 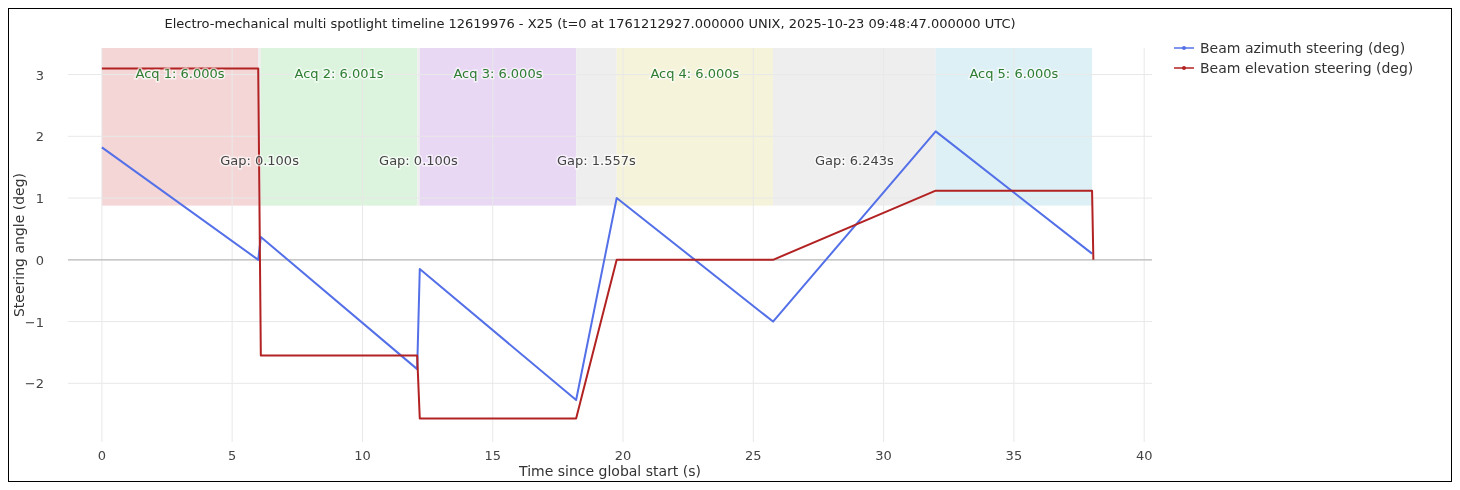 I want to click on x-tick-label: 35, so click(x=1014, y=455).